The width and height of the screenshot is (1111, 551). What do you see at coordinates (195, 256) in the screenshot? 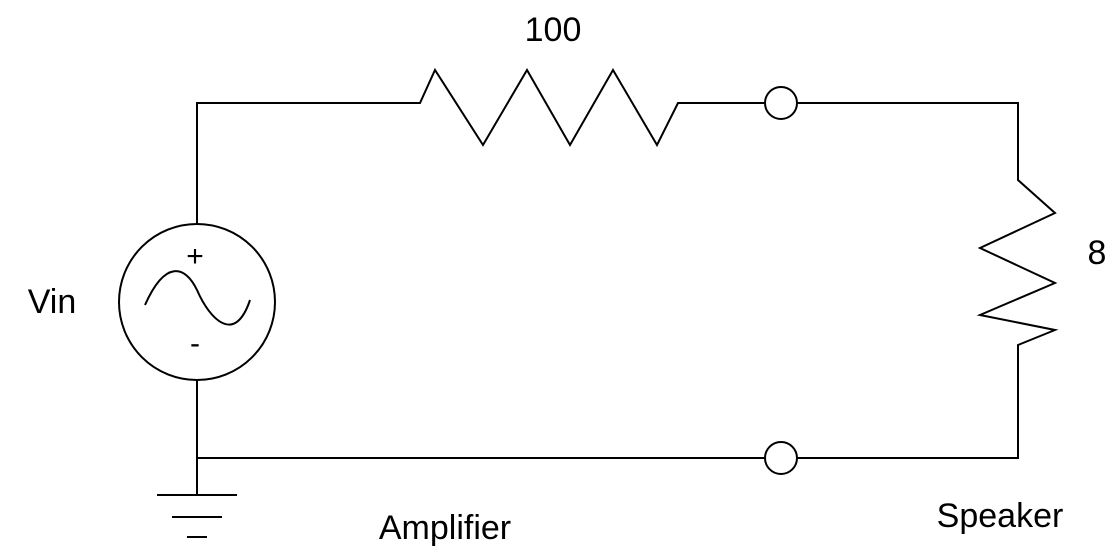
I see `plus-sign: +` at bounding box center [195, 256].